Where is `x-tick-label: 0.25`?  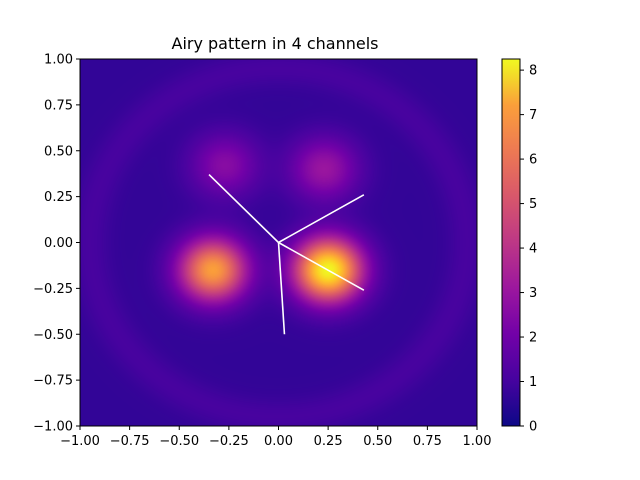 x-tick-label: 0.25 is located at coordinates (328, 441).